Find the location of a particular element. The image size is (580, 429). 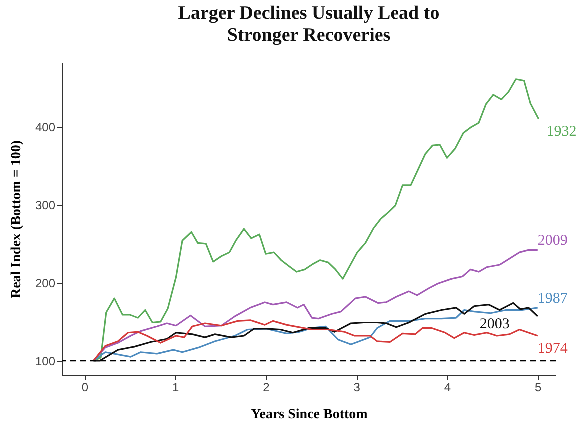

x-tick-label: 4 is located at coordinates (448, 387).